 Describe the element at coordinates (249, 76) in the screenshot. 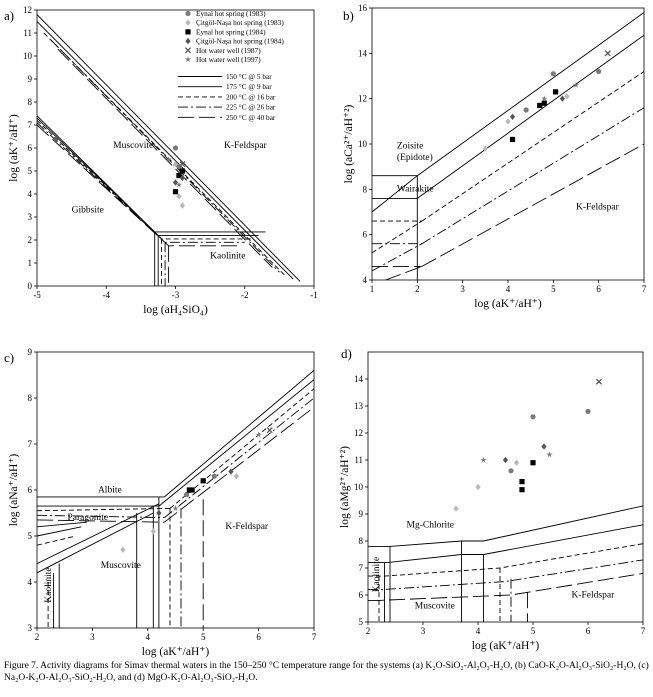

I see `legend-line-label: 150 °C @ 5 bar` at that location.